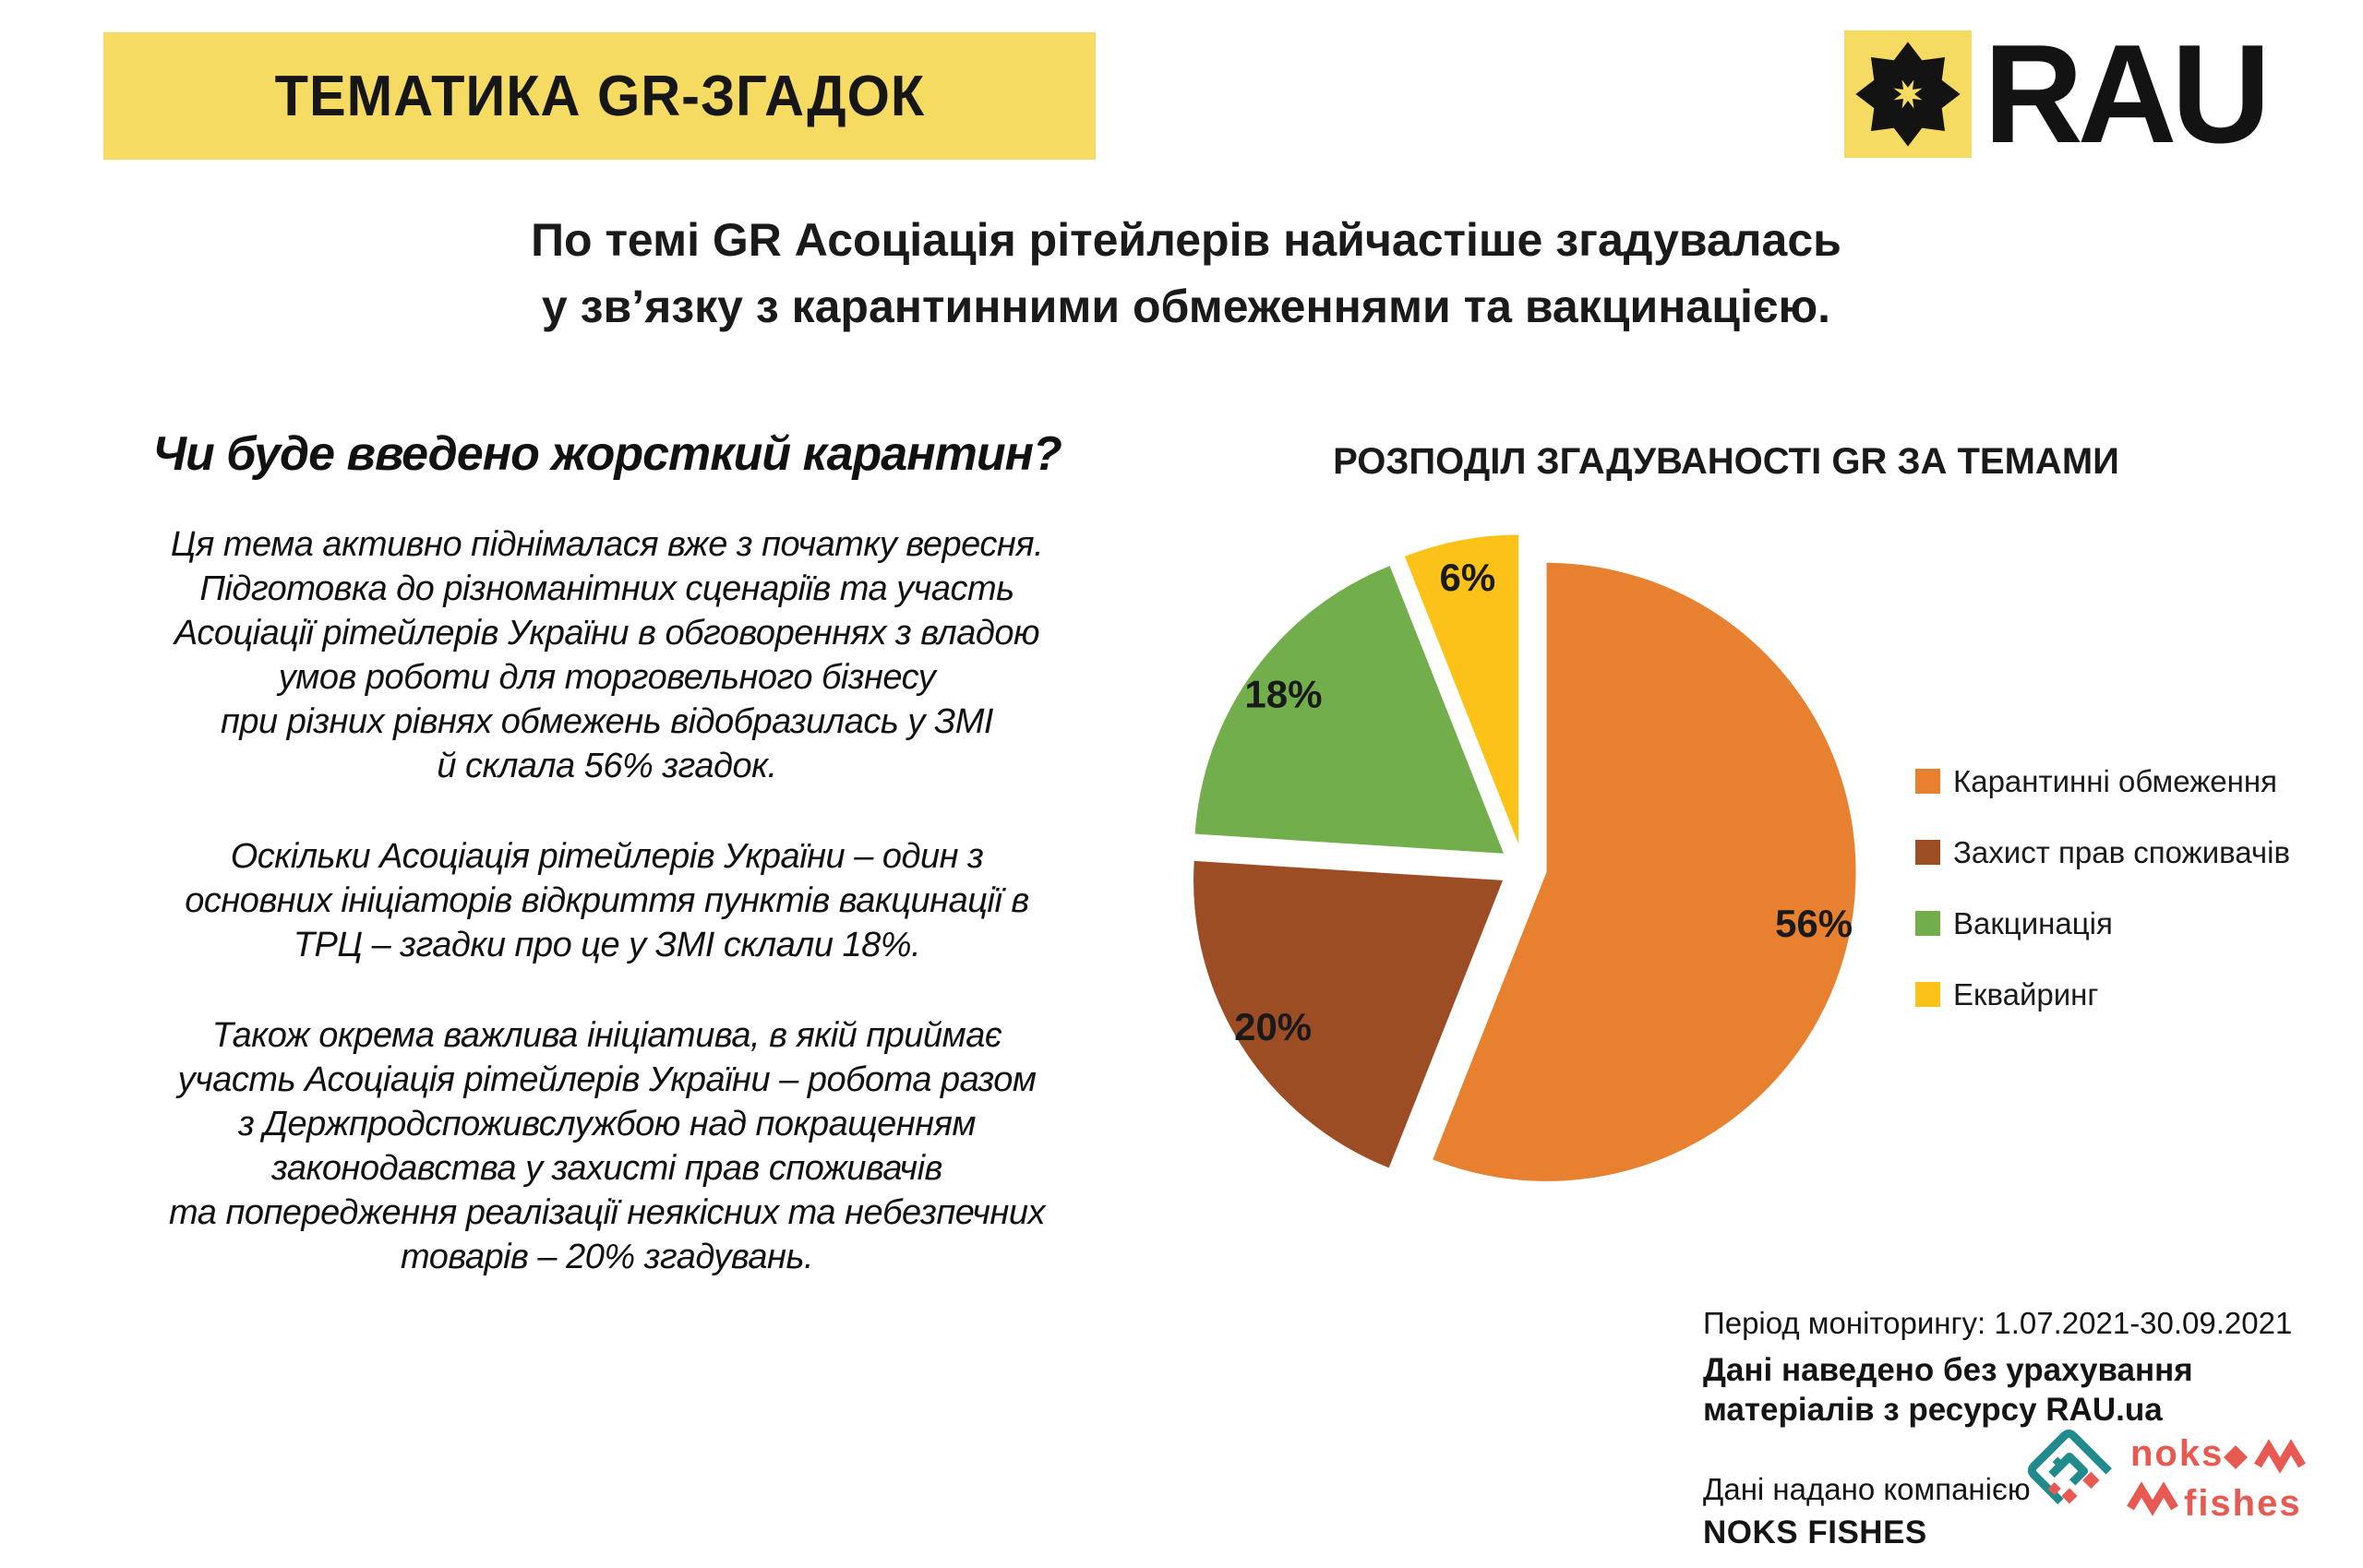 This screenshot has width=2363, height=1568. What do you see at coordinates (2069, 1467) in the screenshot?
I see `noks-fishes-icon` at bounding box center [2069, 1467].